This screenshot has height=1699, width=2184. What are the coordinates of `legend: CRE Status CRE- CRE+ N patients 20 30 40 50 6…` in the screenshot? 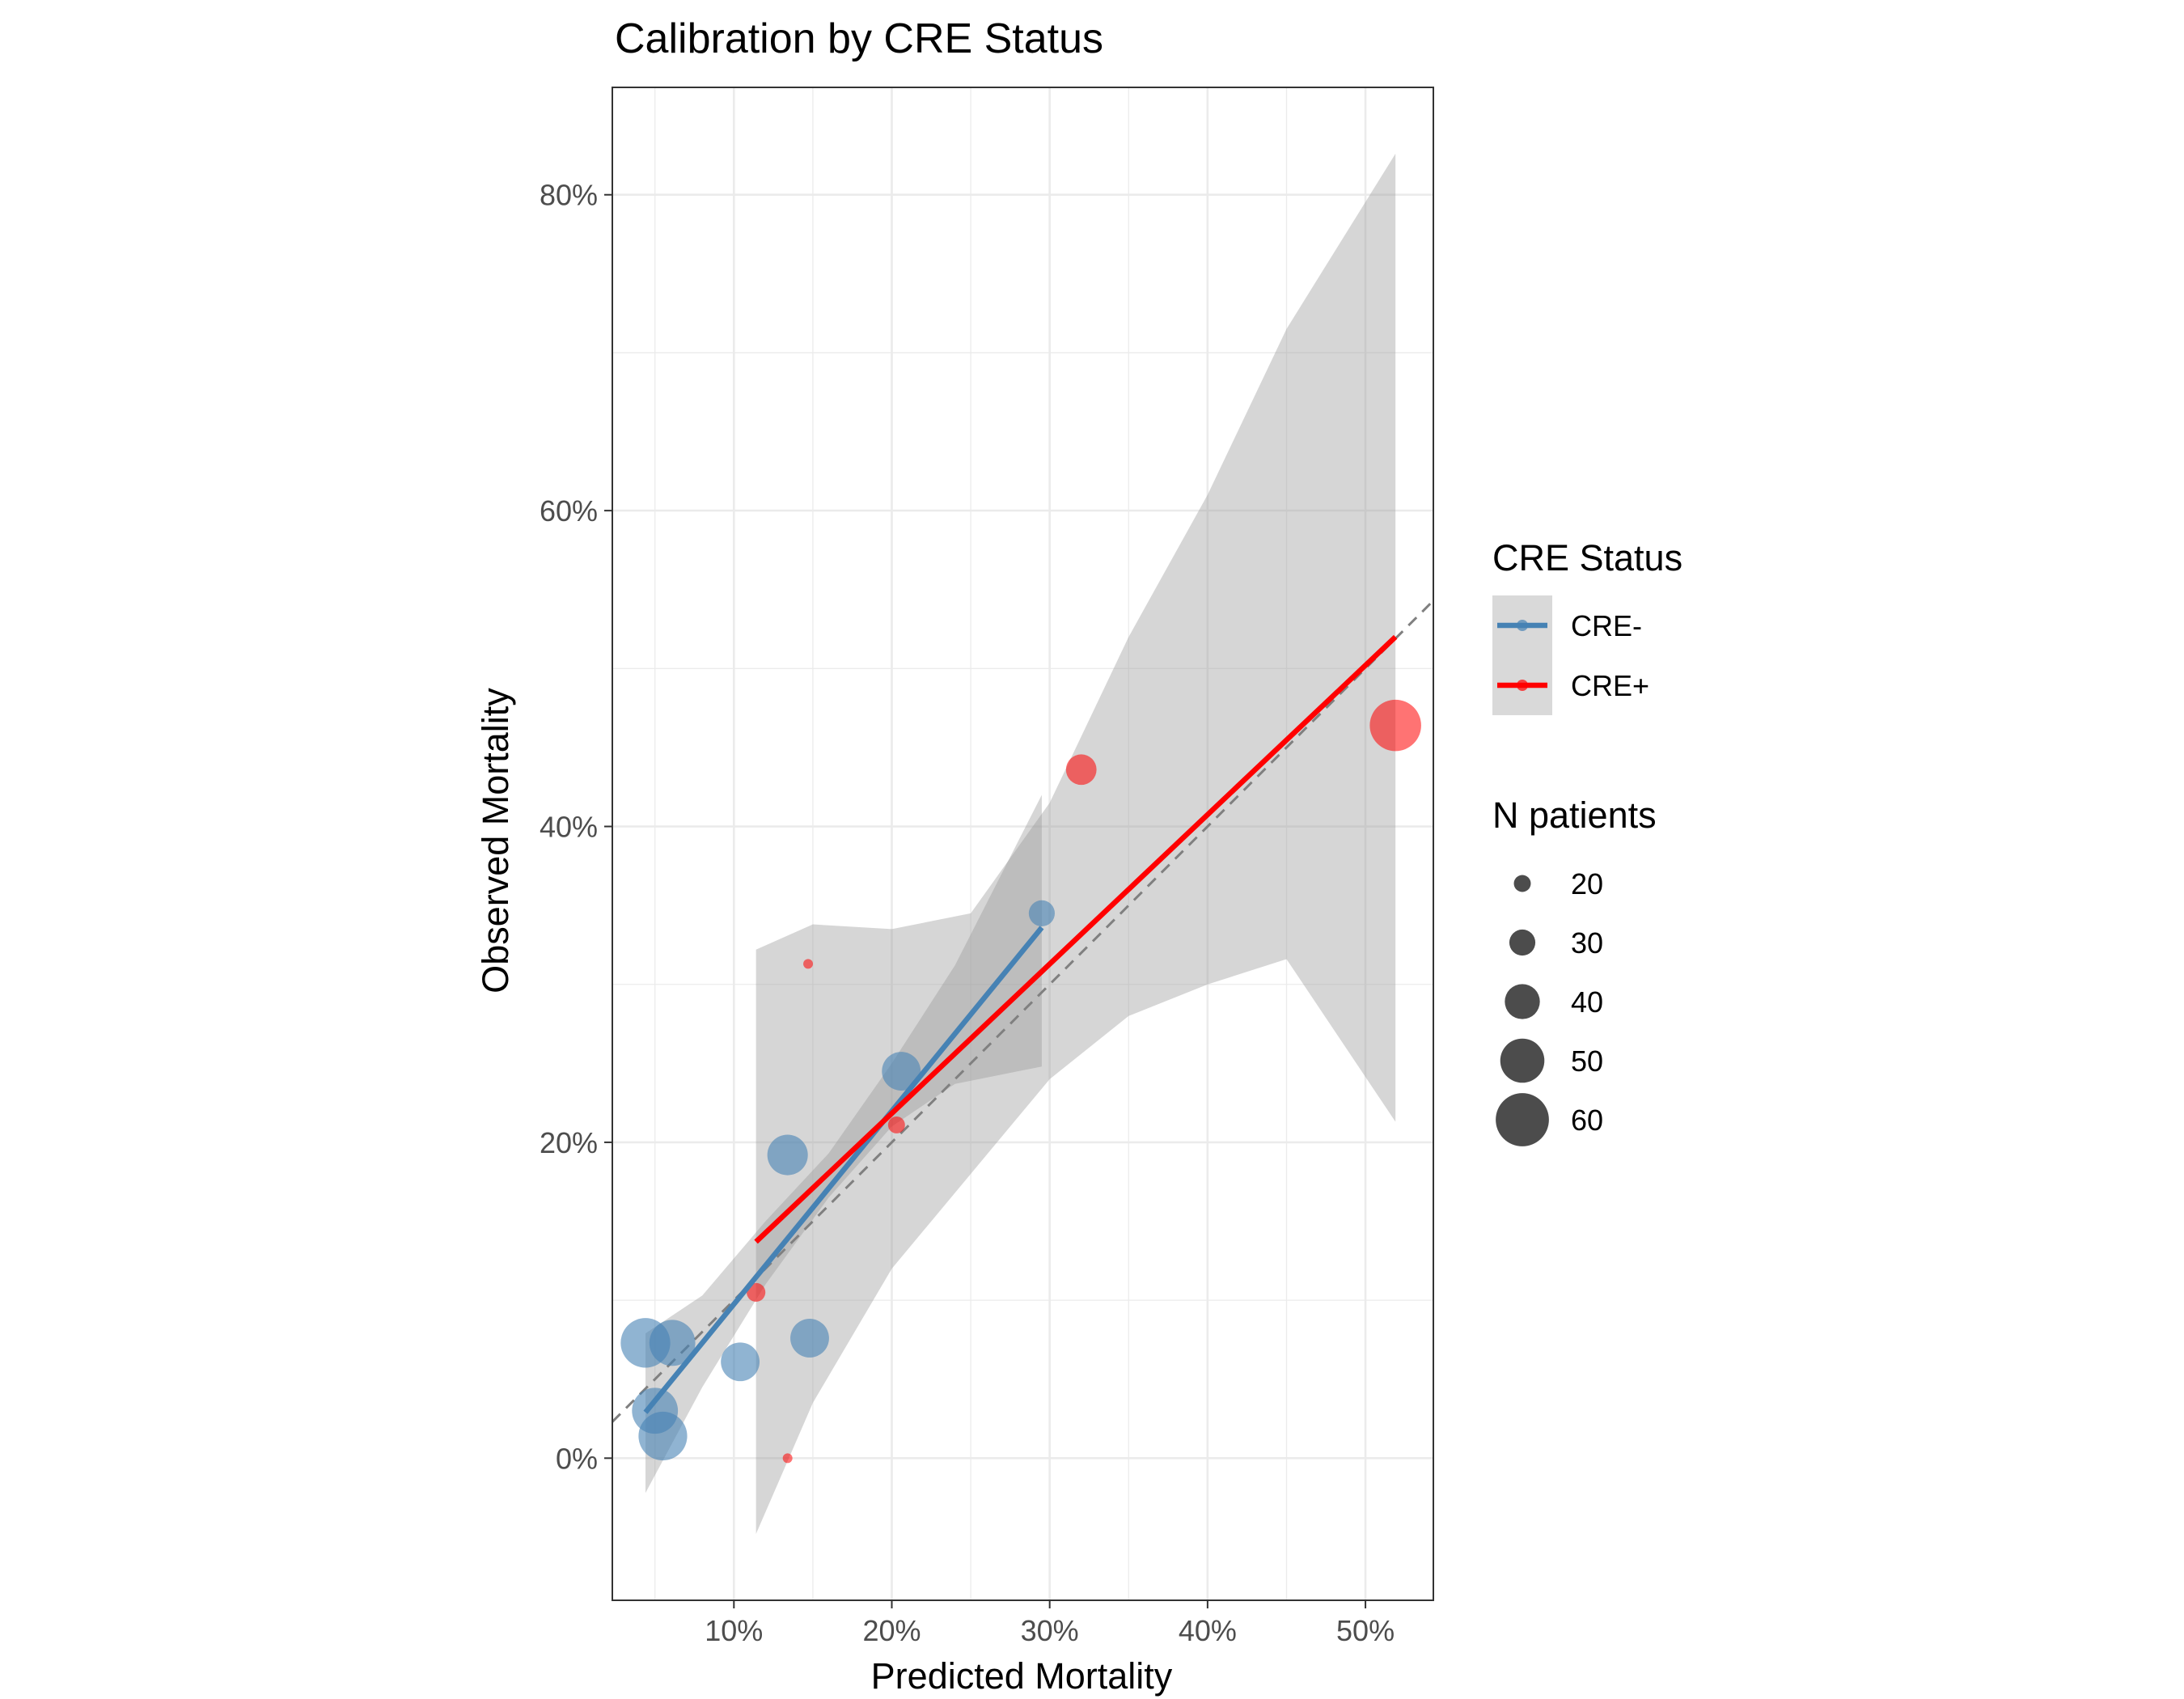 It's located at (1587, 841).